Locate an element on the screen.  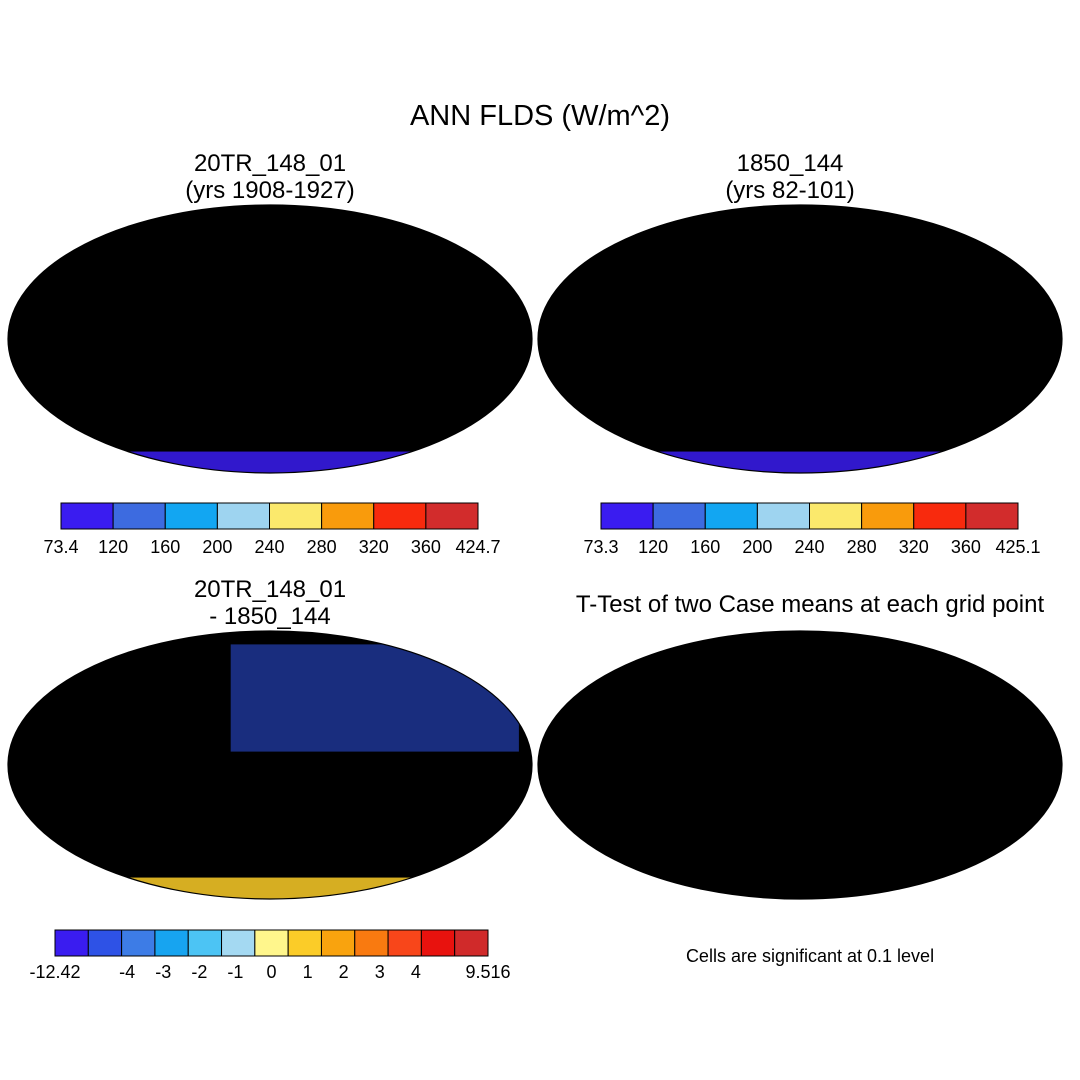
map-outline-ttest is located at coordinates (800, 765).